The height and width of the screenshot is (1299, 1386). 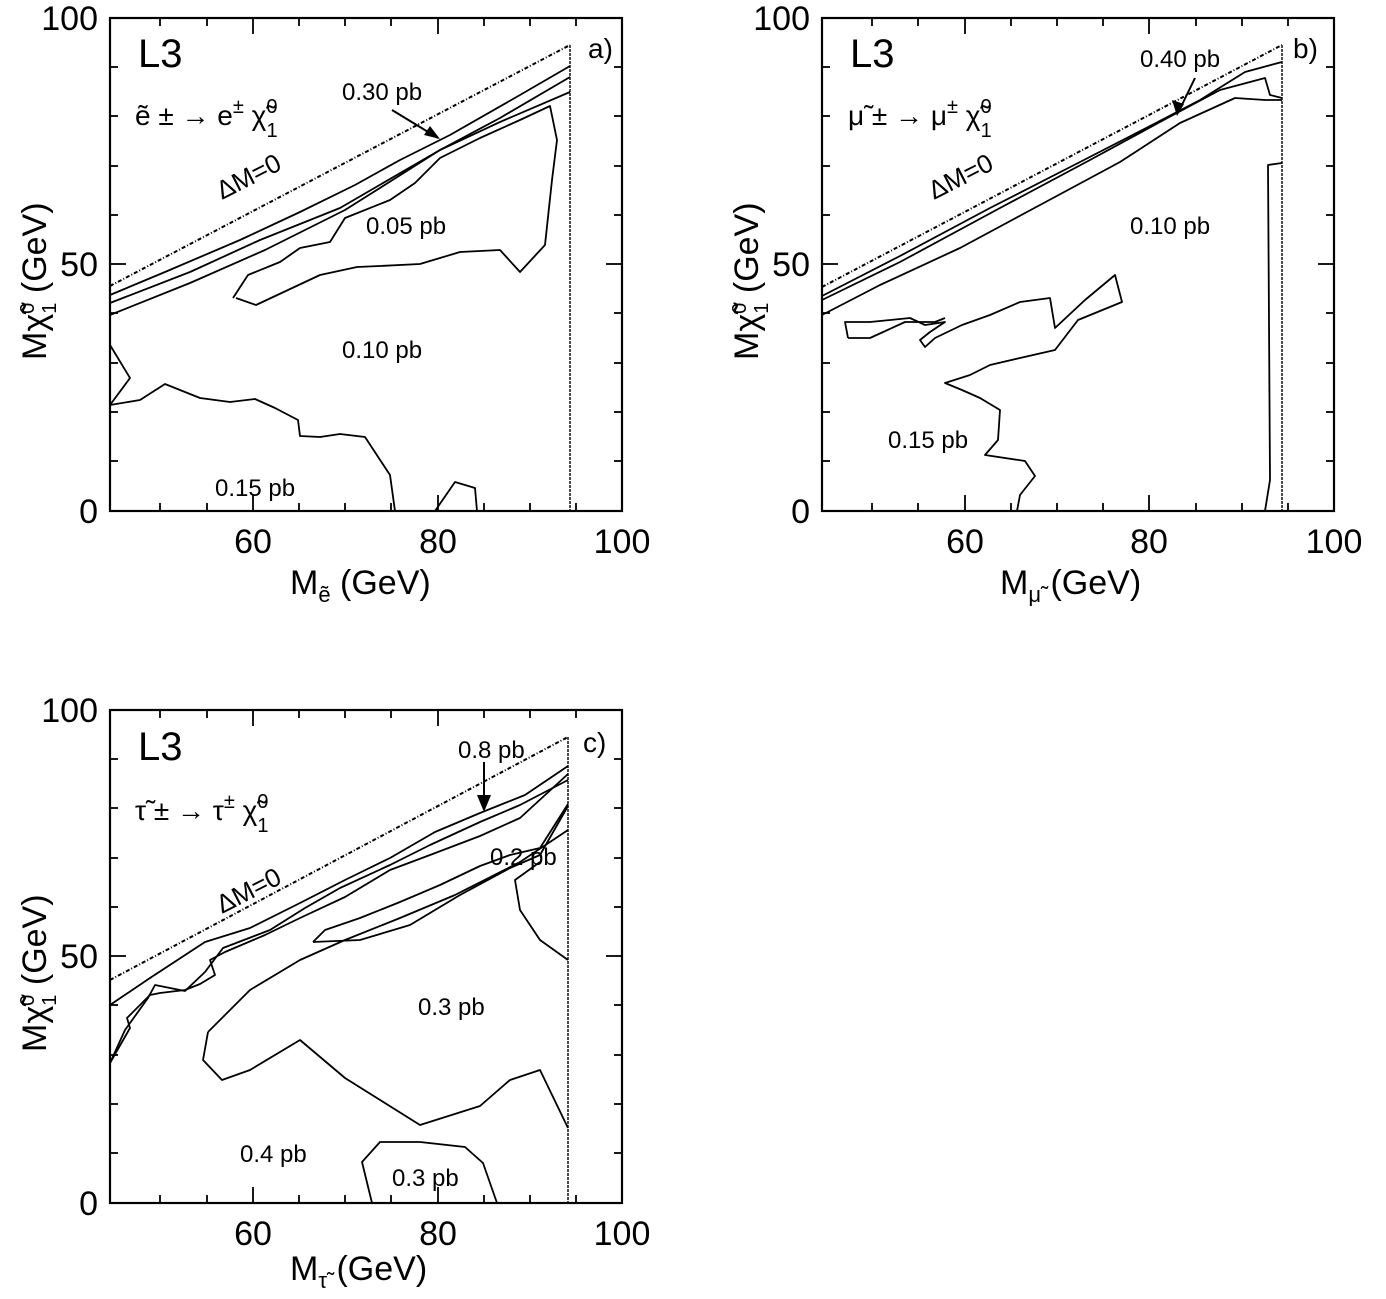 I want to click on panel-c-label-08: 0.8 pb, so click(x=491, y=750).